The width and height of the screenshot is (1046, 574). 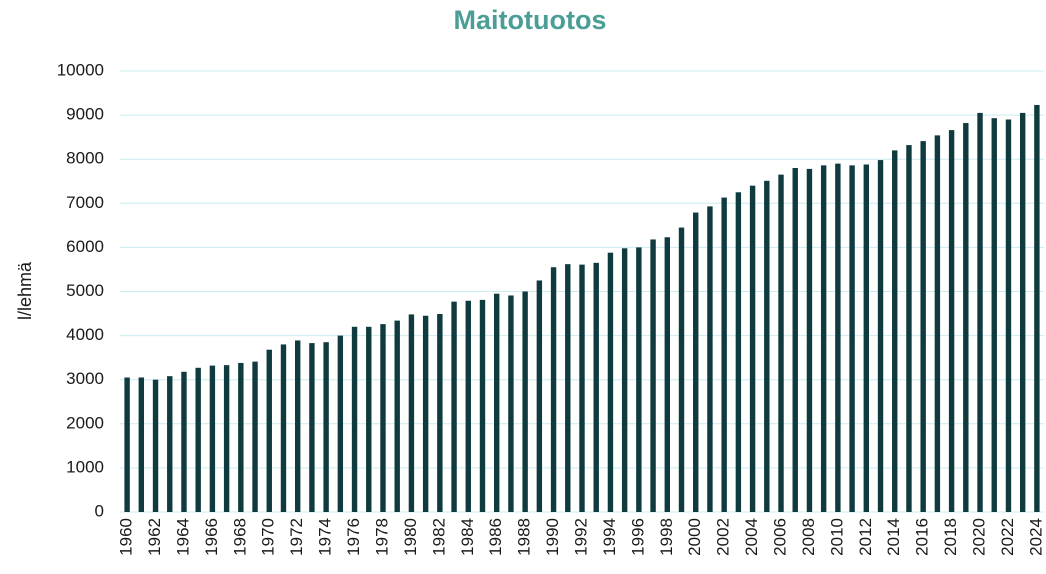 What do you see at coordinates (495, 537) in the screenshot?
I see `x-tick-label: 1986` at bounding box center [495, 537].